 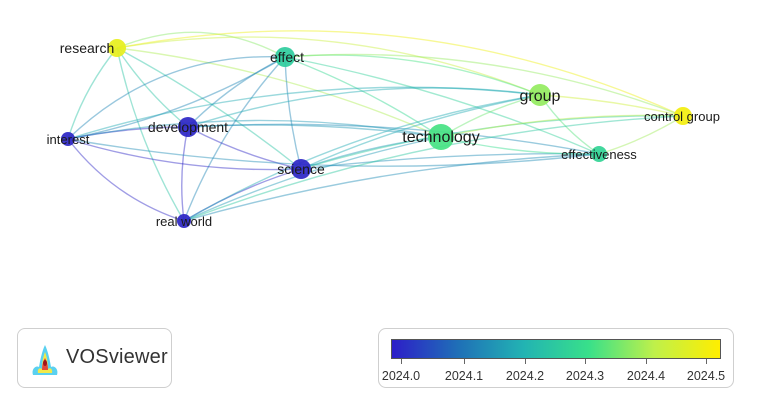 I want to click on node-label-effectiveness: effectiveness, so click(x=599, y=154).